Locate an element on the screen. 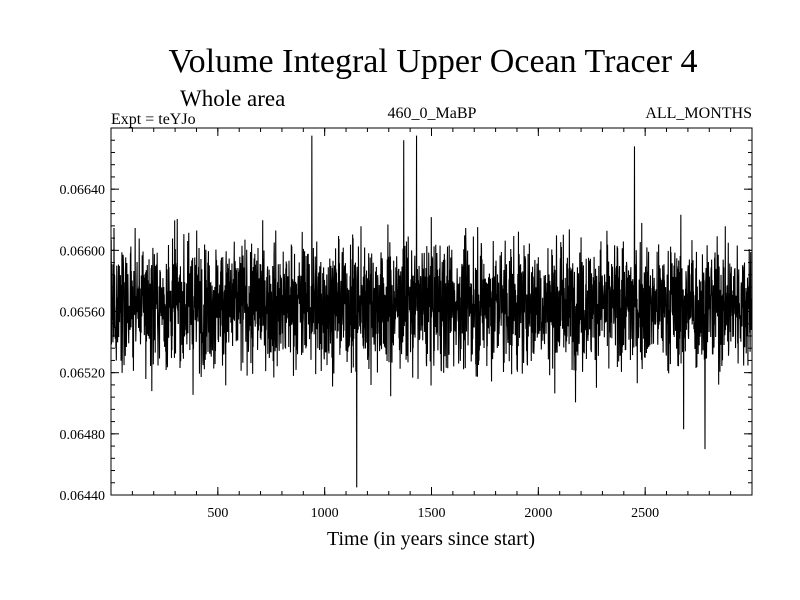 The height and width of the screenshot is (600, 800). y-tick-label: 0.06640 is located at coordinates (83, 190).